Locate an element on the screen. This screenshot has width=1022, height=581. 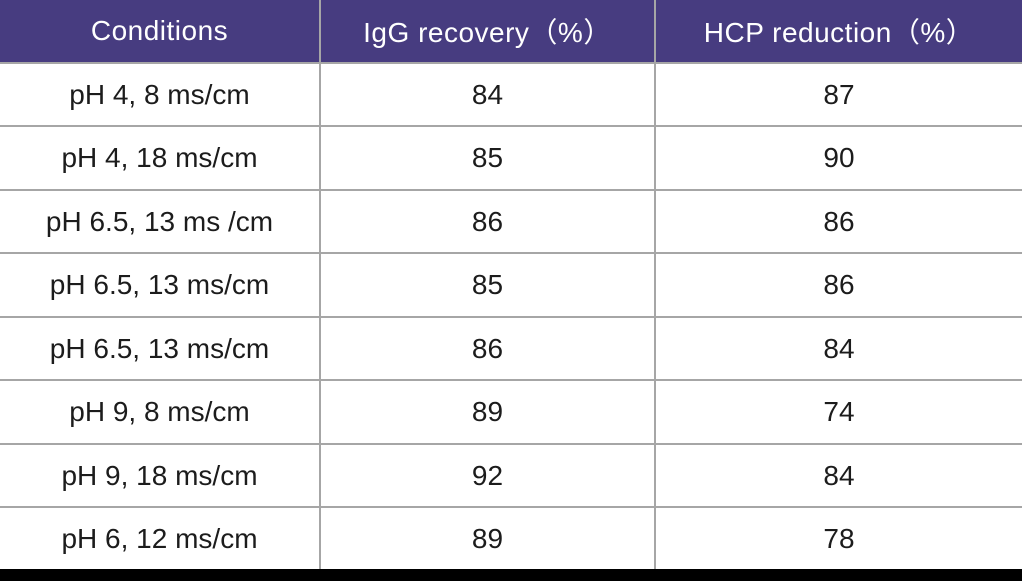
table-row: pH 4, 8 ms/cm 84 87 is located at coordinates (511, 94).